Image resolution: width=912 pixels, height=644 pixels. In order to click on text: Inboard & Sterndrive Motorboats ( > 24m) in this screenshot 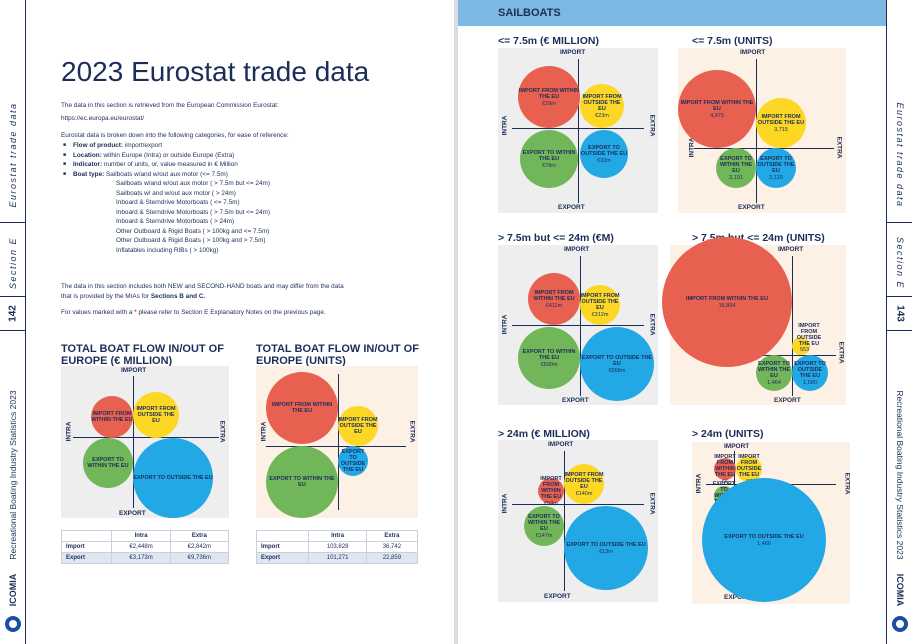, I will do `click(175, 221)`.